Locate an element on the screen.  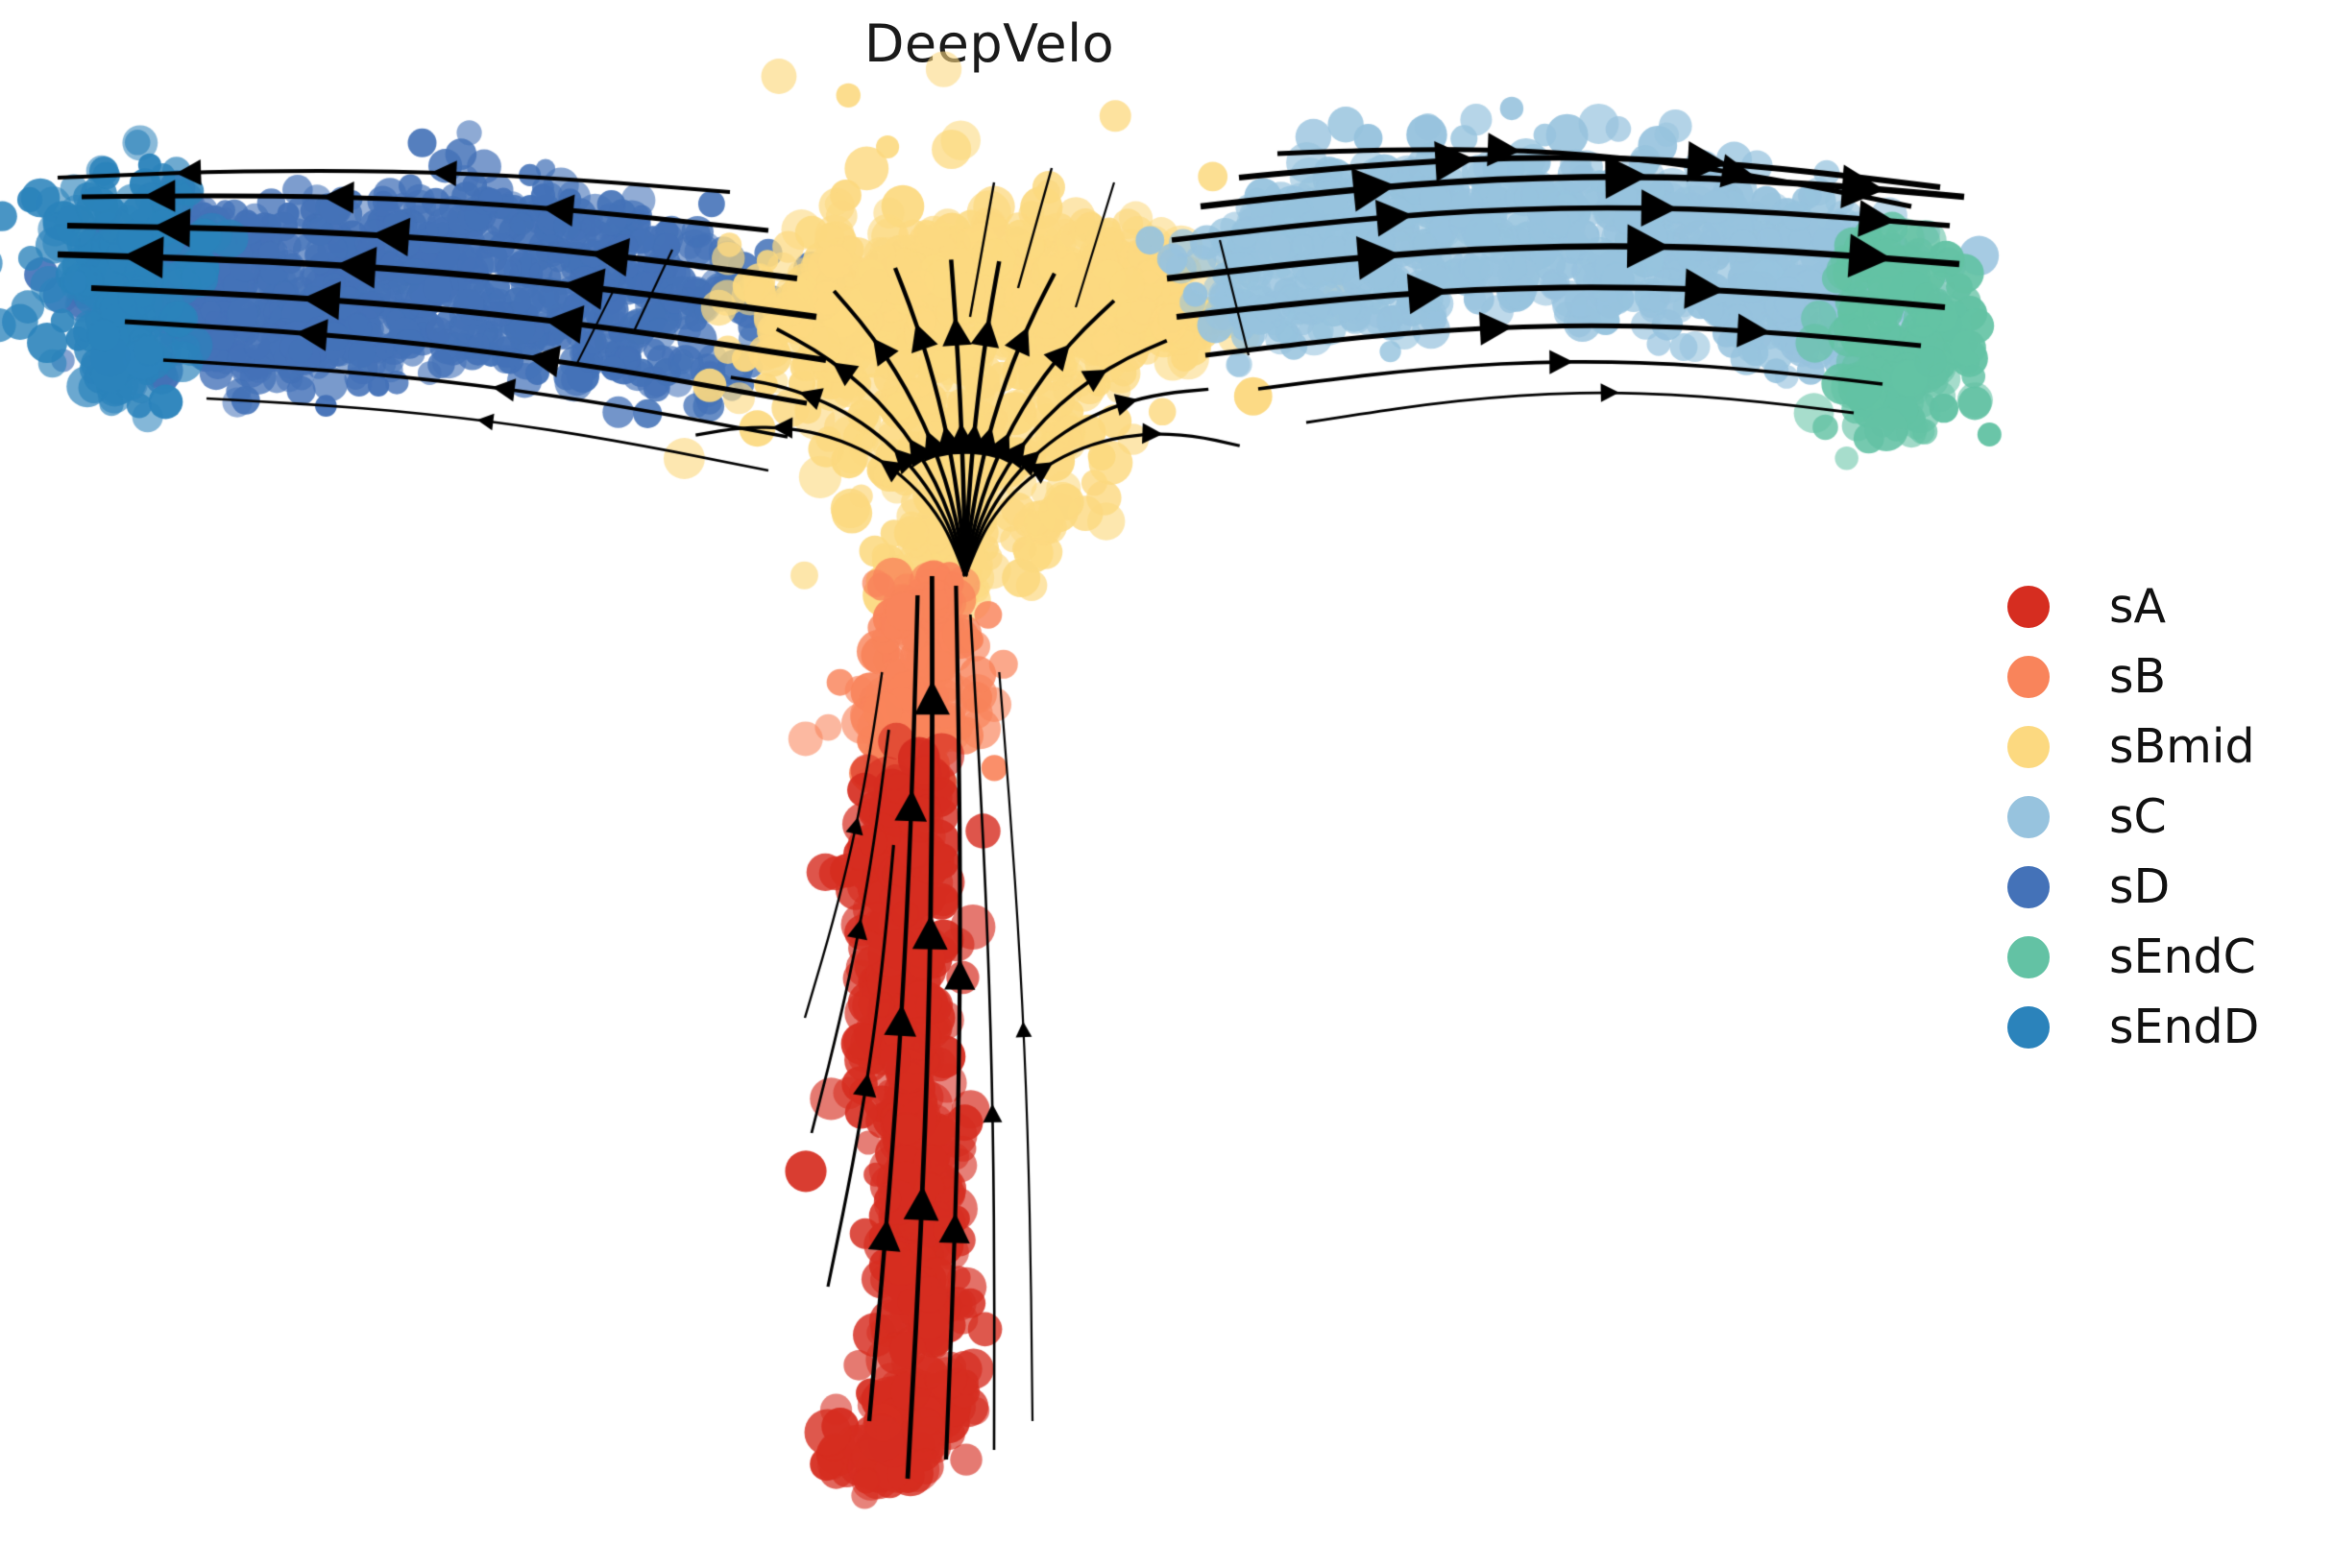
legend-item: sB is located at coordinates (2133, 676).